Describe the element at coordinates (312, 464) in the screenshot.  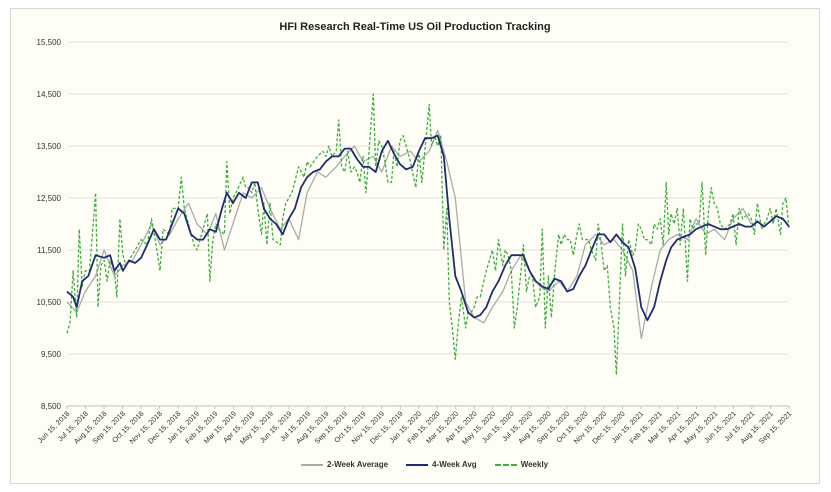
I see `legend-swatch-2-week-average` at that location.